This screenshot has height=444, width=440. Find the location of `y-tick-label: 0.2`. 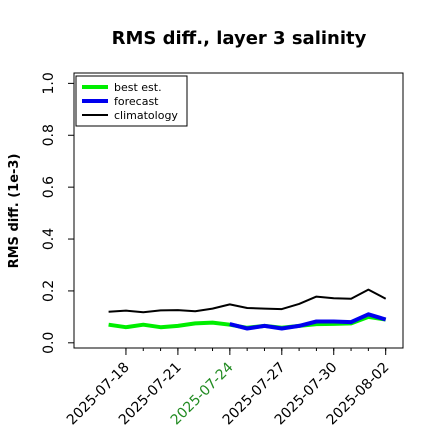

y-tick-label: 0.2 is located at coordinates (49, 291).